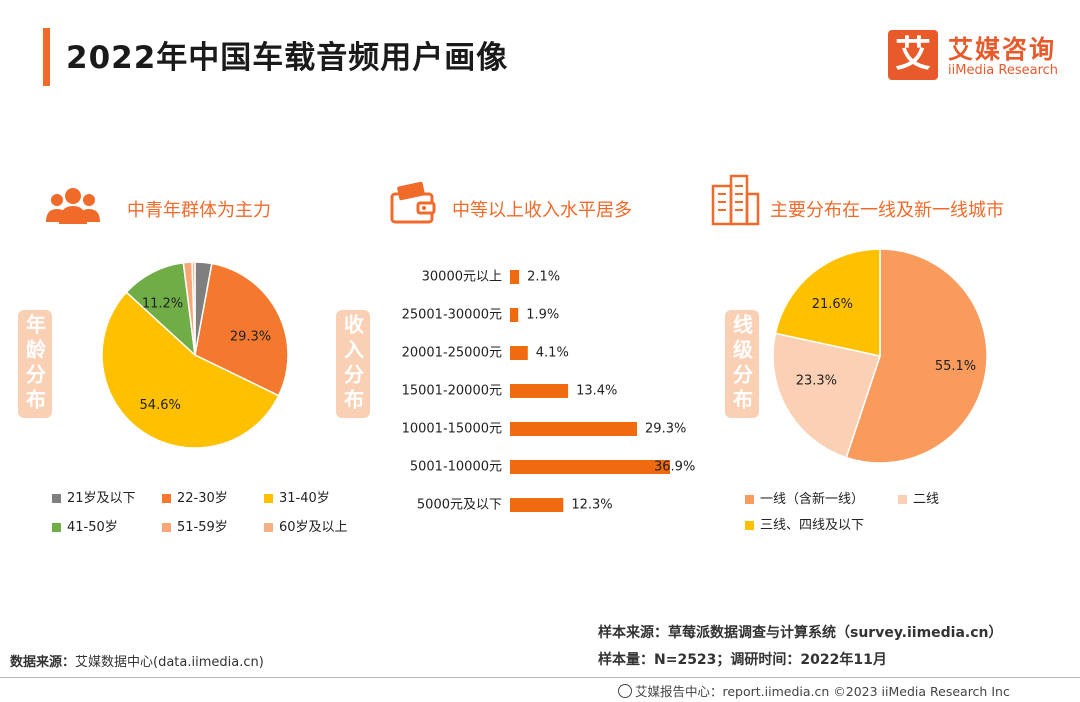  What do you see at coordinates (540, 677) in the screenshot?
I see `footer-divider` at bounding box center [540, 677].